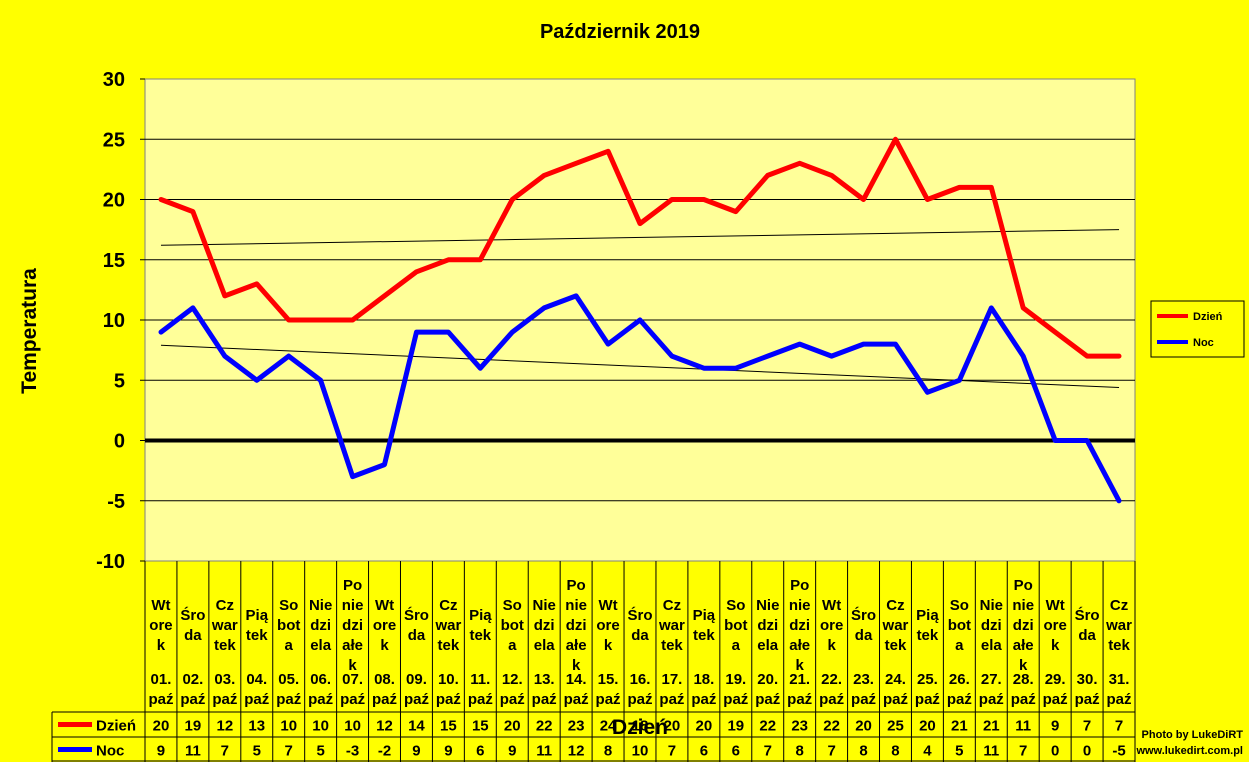  I want to click on x-date-label: 11., so click(480, 679).